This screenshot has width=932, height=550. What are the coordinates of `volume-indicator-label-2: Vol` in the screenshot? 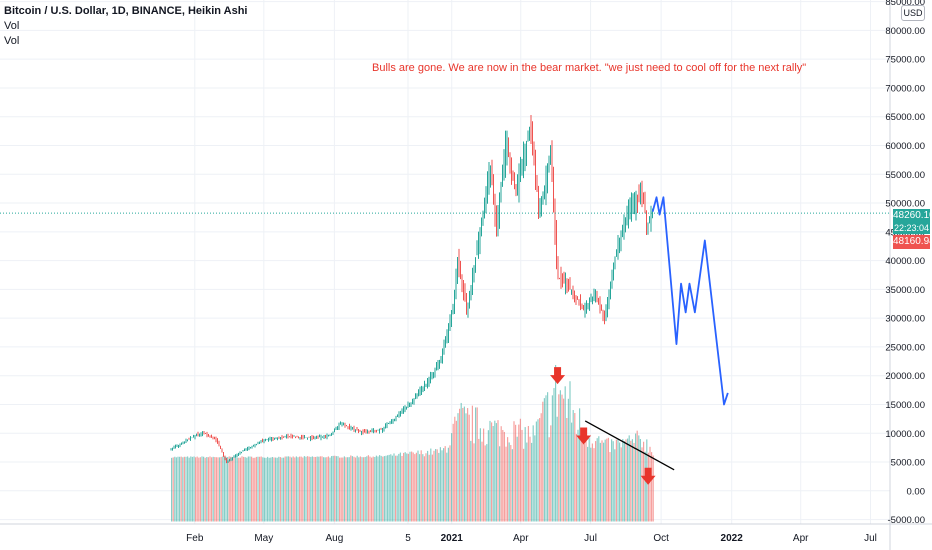 It's located at (12, 41).